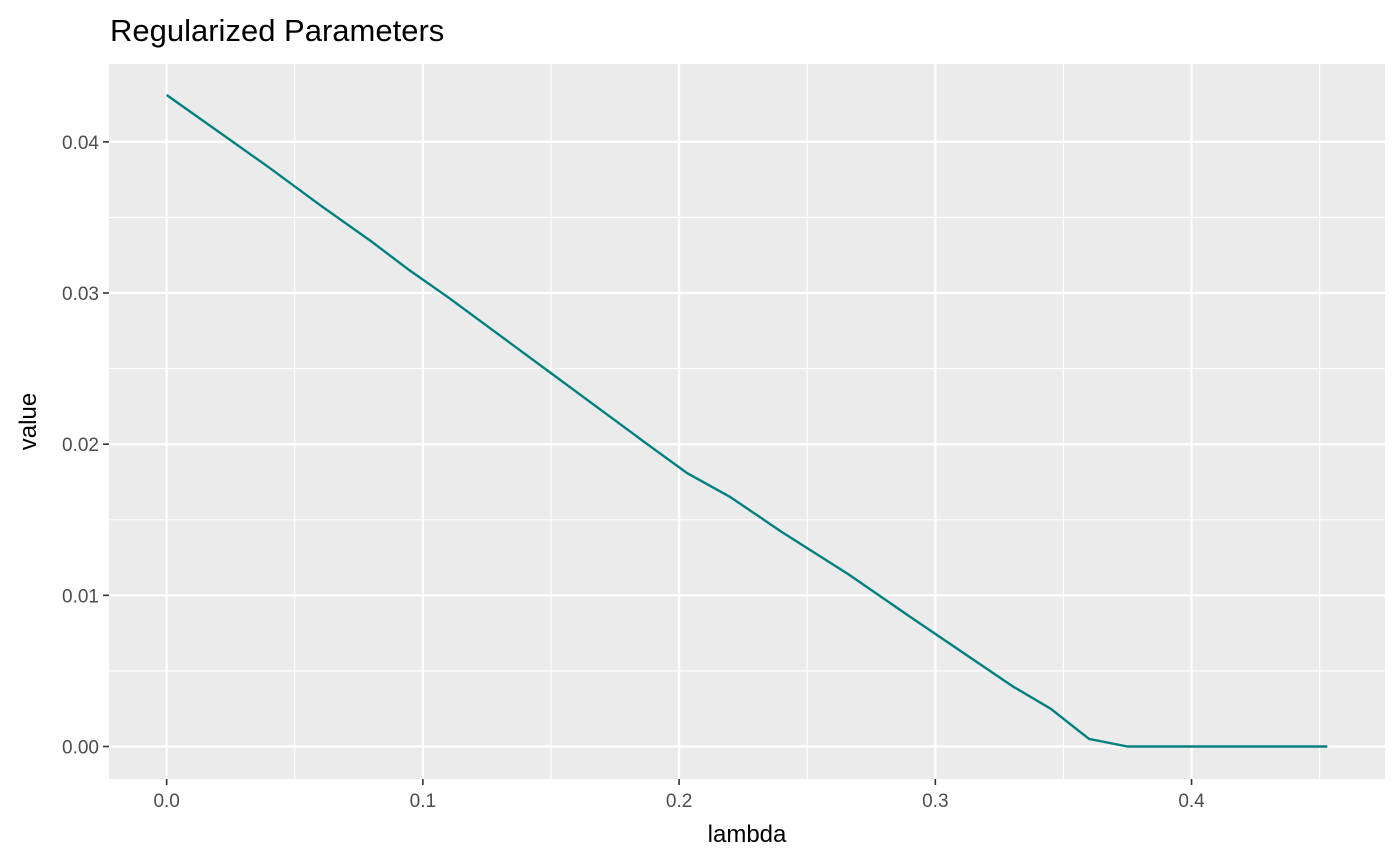  I want to click on x-axis-title: lambda, so click(747, 834).